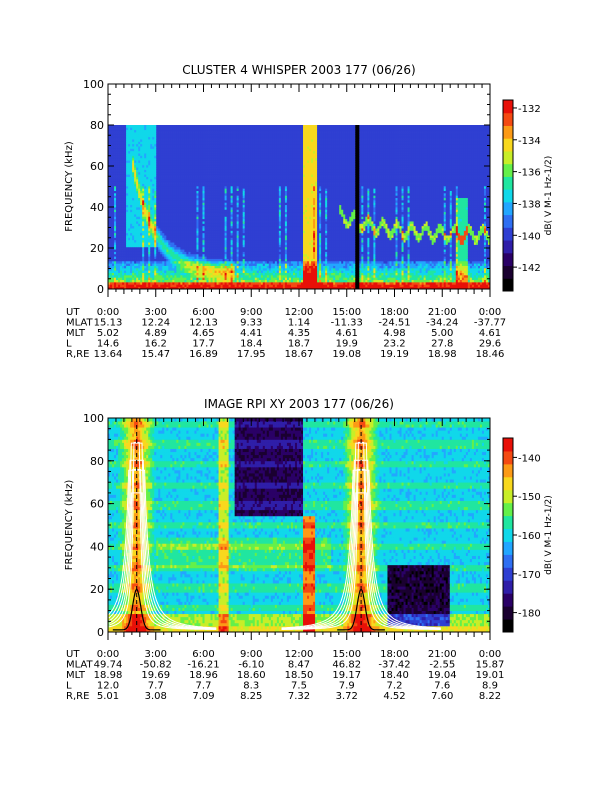  I want to click on row-value: 17.95, so click(251, 354).